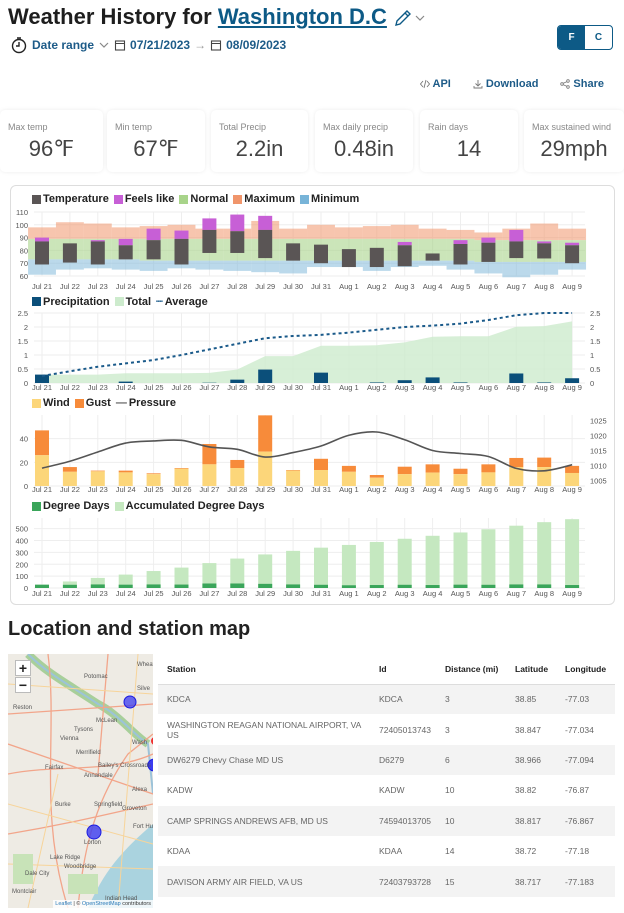 This screenshot has width=624, height=913. I want to click on zoom-out-button: −, so click(23, 685).